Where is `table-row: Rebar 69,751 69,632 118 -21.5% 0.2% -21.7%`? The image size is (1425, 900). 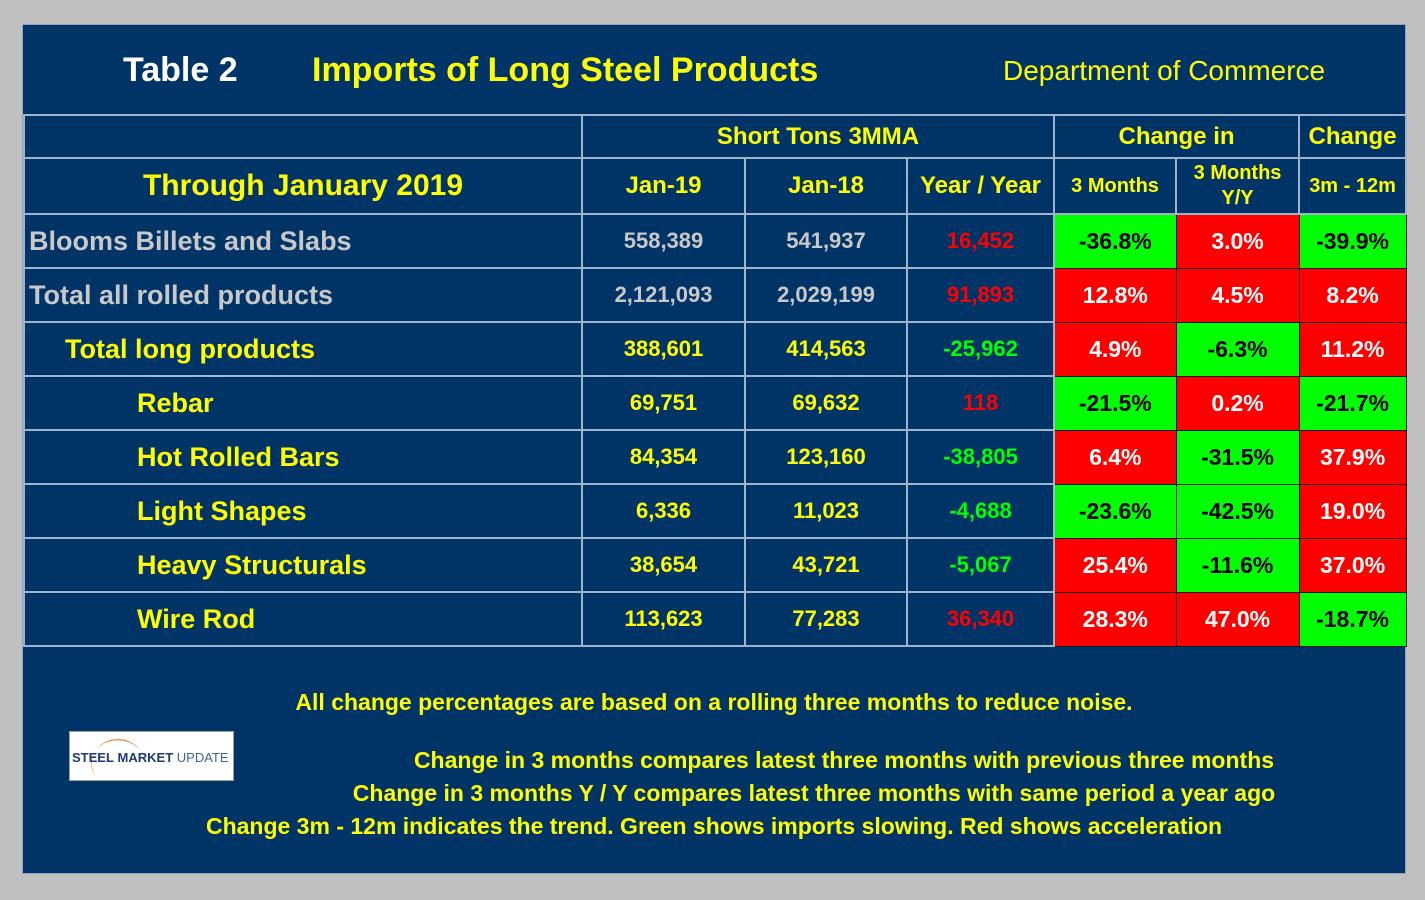 table-row: Rebar 69,751 69,632 118 -21.5% 0.2% -21.7% is located at coordinates (715, 403).